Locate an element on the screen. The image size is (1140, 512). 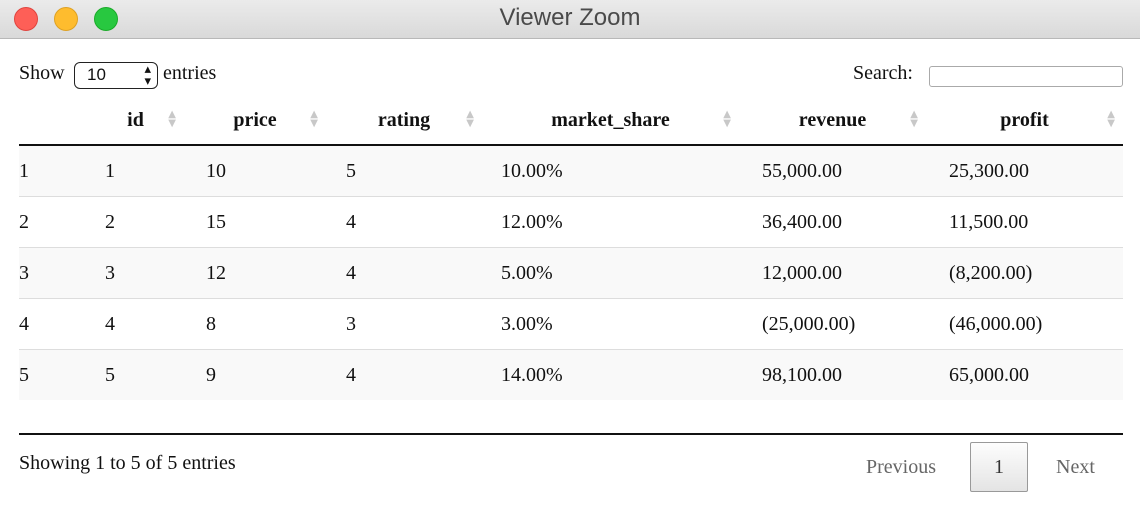
table-cell: 5.00% is located at coordinates (610, 273).